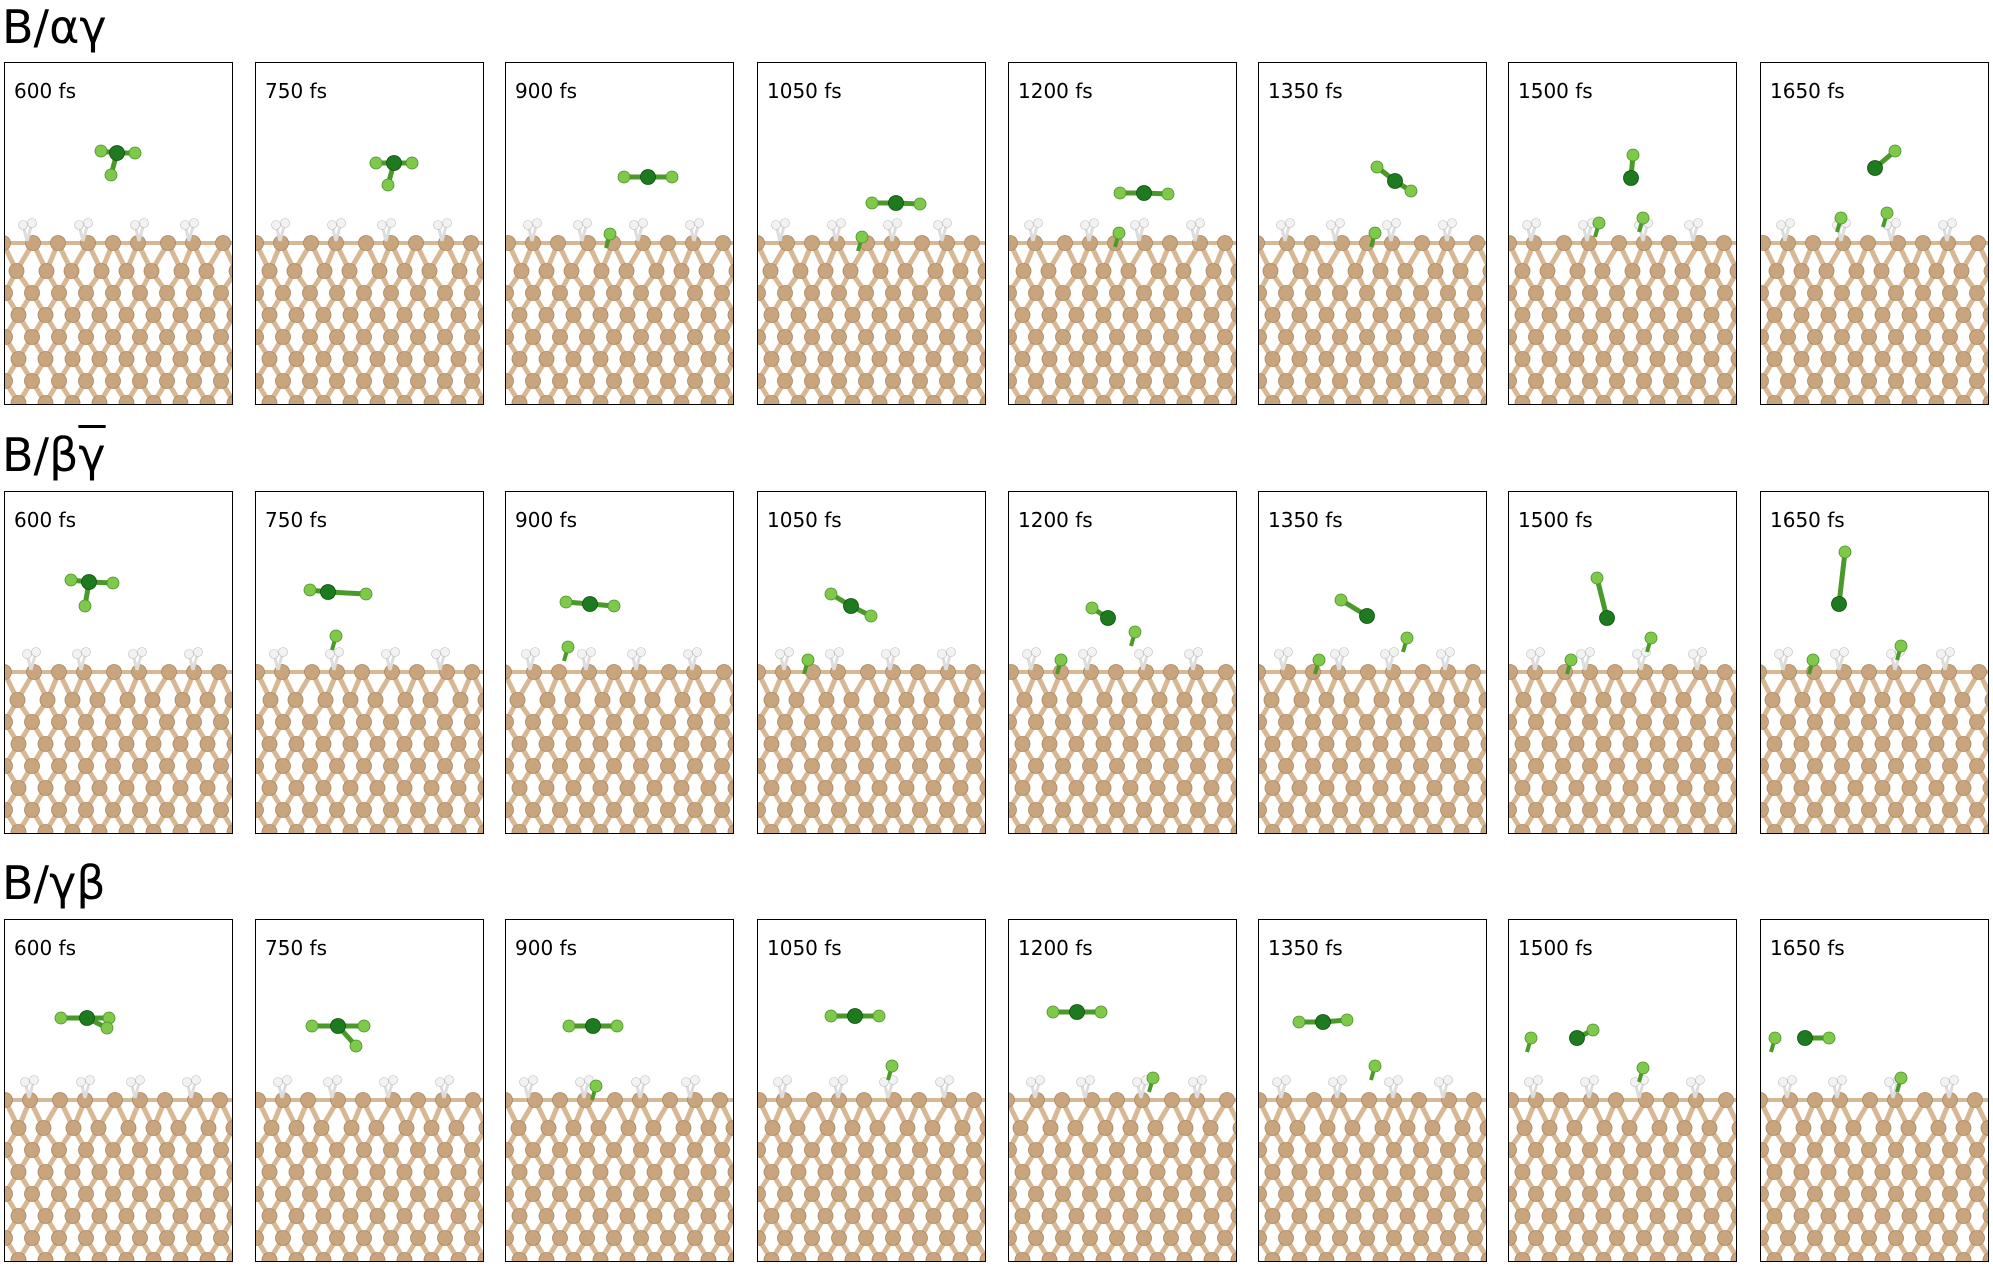 This screenshot has height=1269, width=1993. I want to click on substrate-lattice, so click(1122, 311).